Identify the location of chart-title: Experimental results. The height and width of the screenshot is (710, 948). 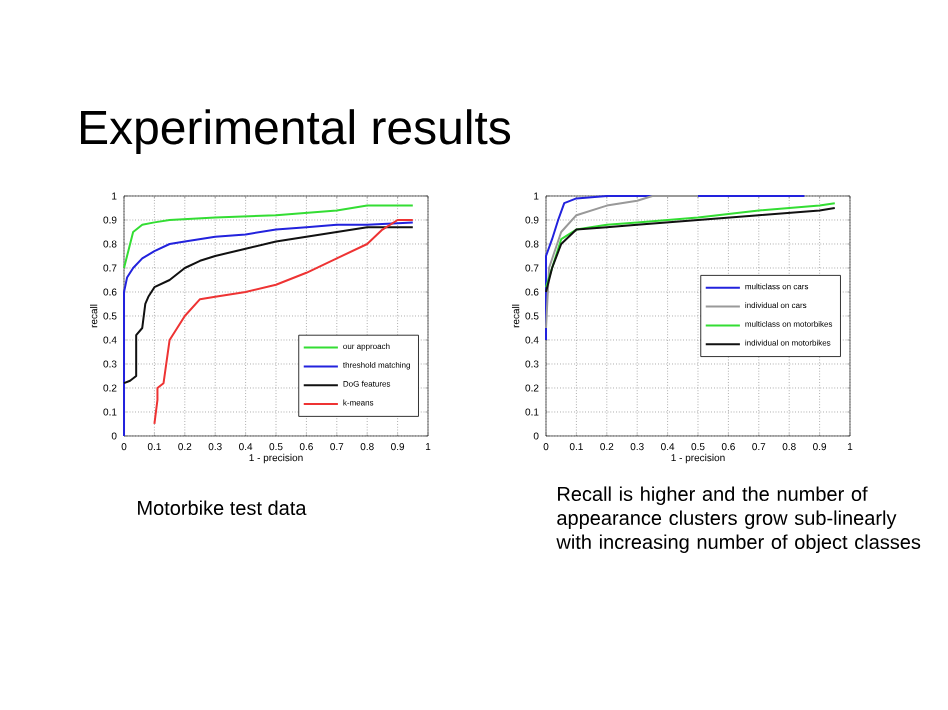
(296, 131).